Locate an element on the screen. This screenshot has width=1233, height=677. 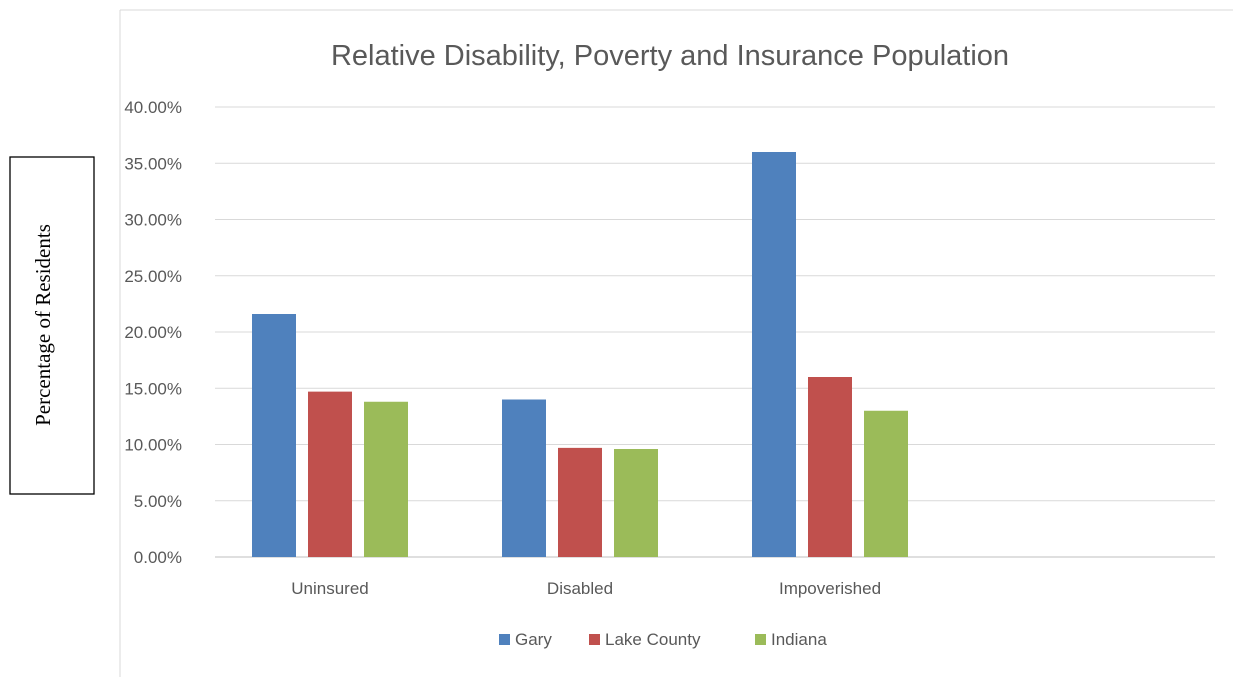
legend-swatch-gary is located at coordinates (504, 639).